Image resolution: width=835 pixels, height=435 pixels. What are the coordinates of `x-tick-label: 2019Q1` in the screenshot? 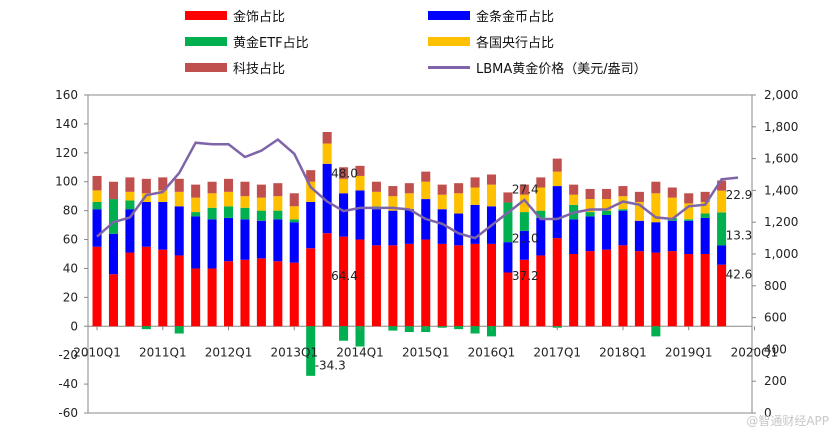 It's located at (689, 352).